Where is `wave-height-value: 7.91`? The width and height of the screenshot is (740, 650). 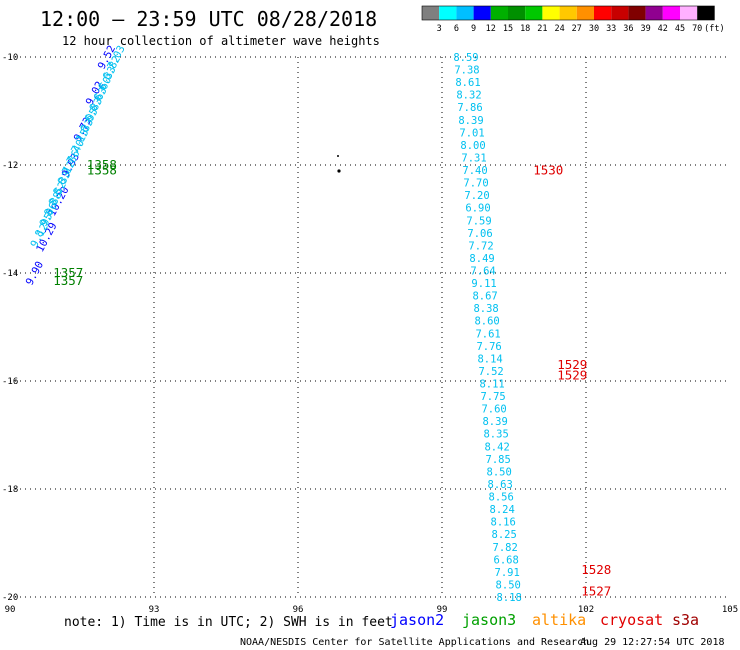
wave-height-value: 7.91 is located at coordinates (507, 573).